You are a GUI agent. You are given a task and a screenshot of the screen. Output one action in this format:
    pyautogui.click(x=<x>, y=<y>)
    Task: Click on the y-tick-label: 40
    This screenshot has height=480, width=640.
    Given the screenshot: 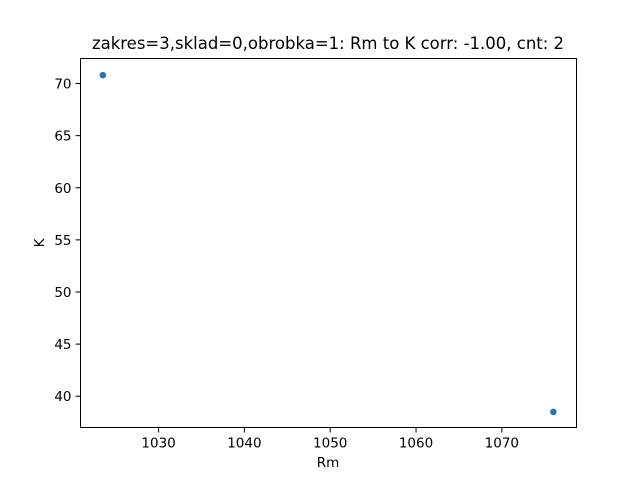 What is the action you would take?
    pyautogui.click(x=62, y=397)
    